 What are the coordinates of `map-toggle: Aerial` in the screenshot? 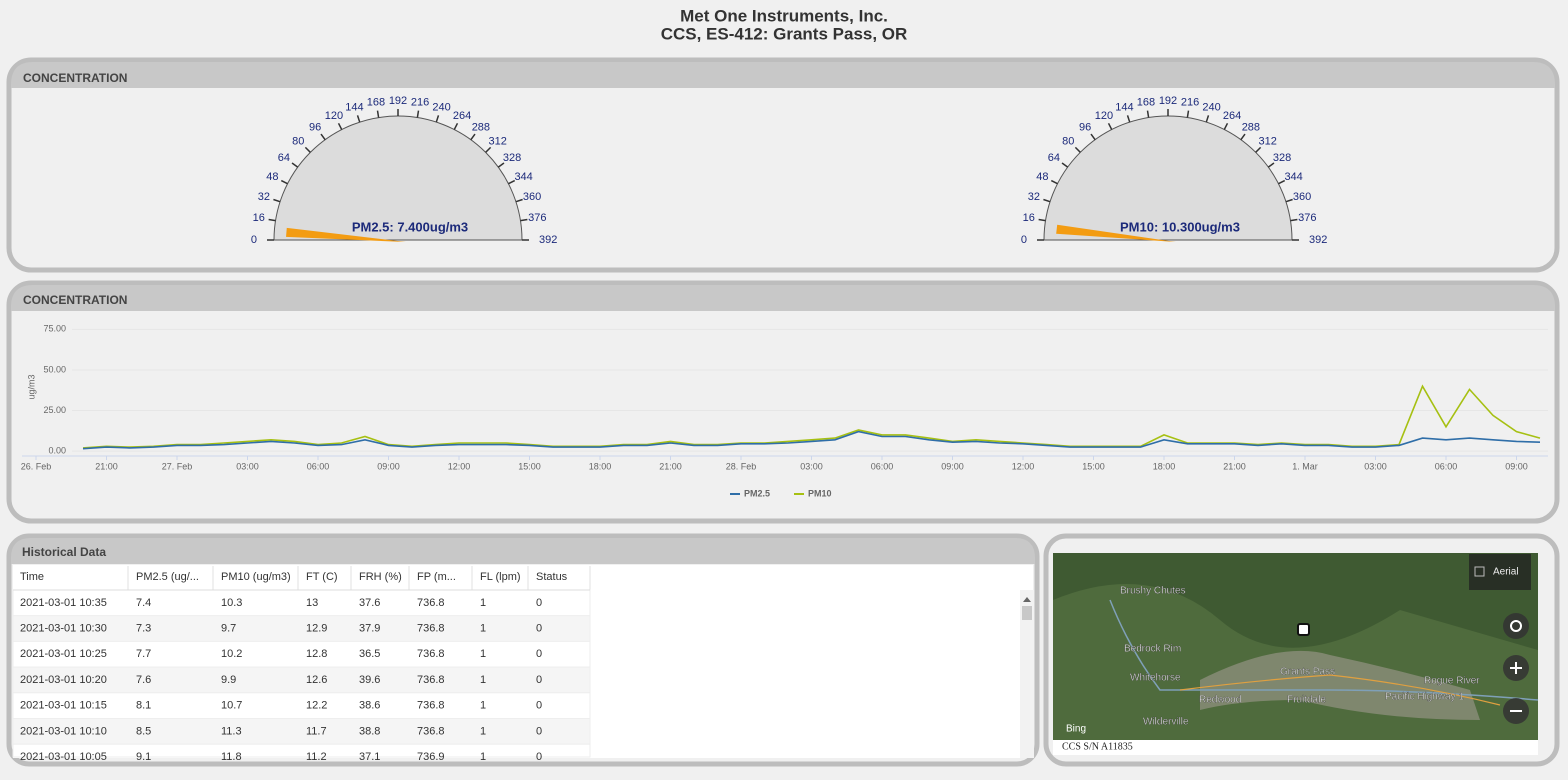 It's located at (1506, 572).